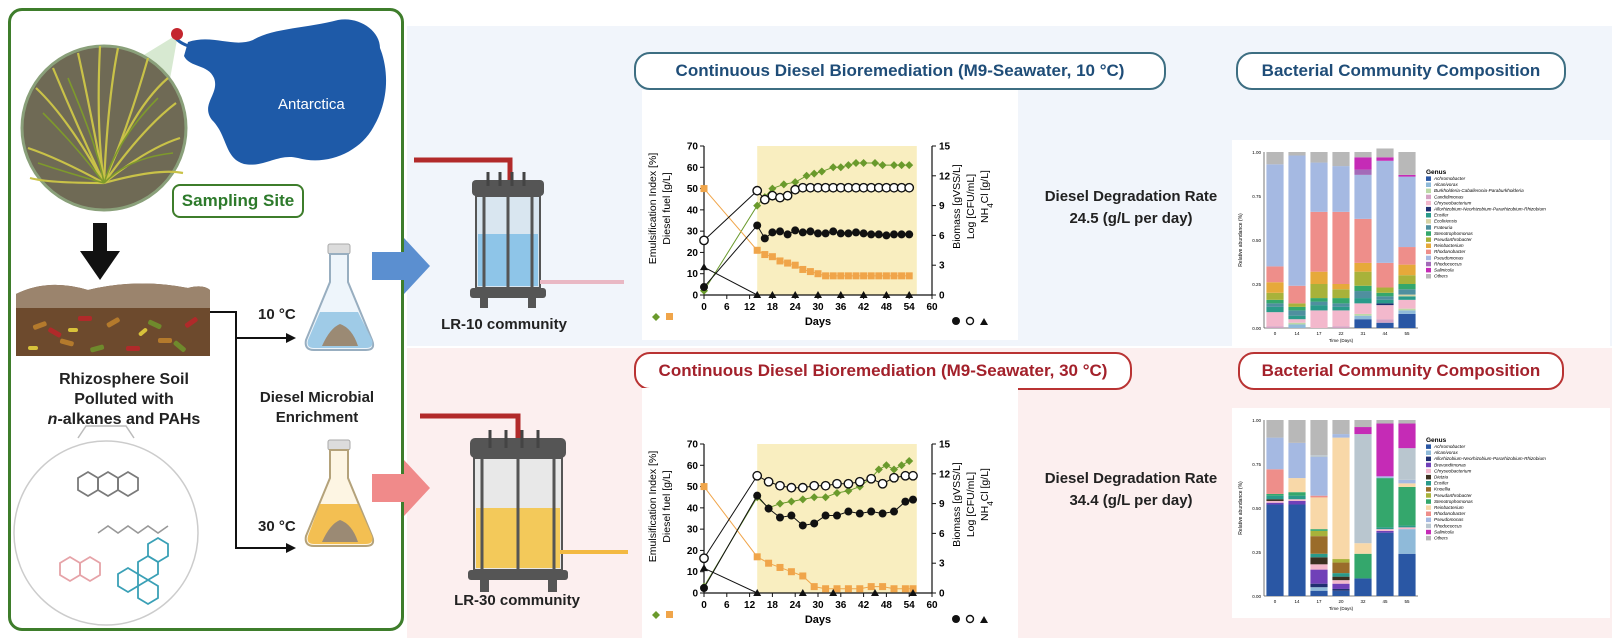 The width and height of the screenshot is (1612, 643). I want to click on y-right-tick-label: 12, so click(945, 474).